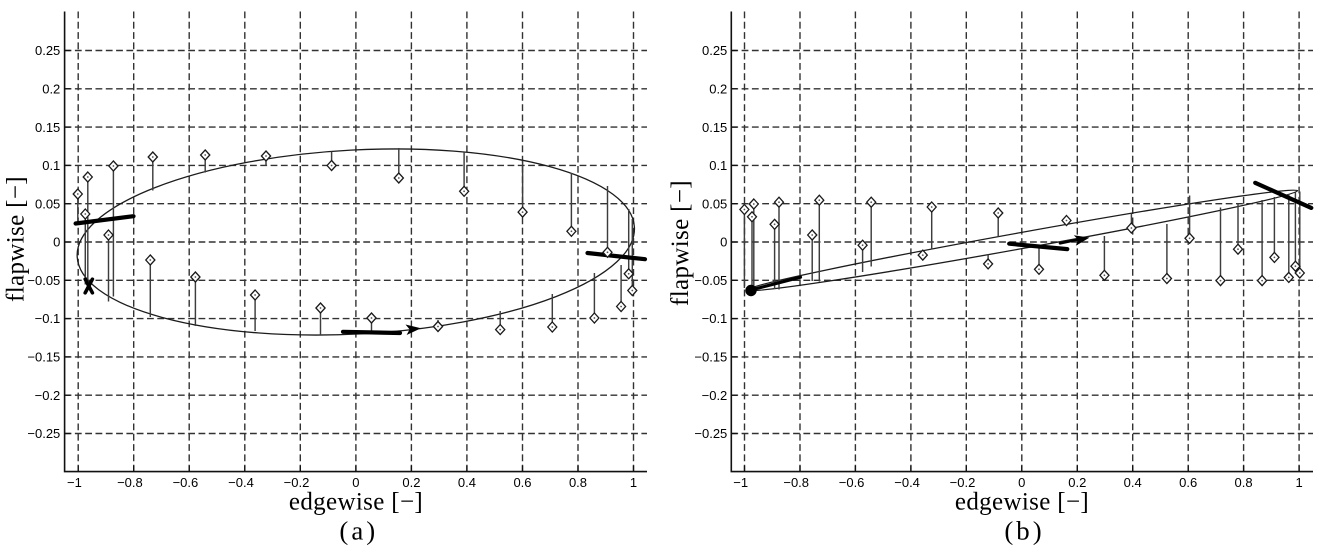  Describe the element at coordinates (1024, 531) in the screenshot. I see `svg-text: (b)` at that location.